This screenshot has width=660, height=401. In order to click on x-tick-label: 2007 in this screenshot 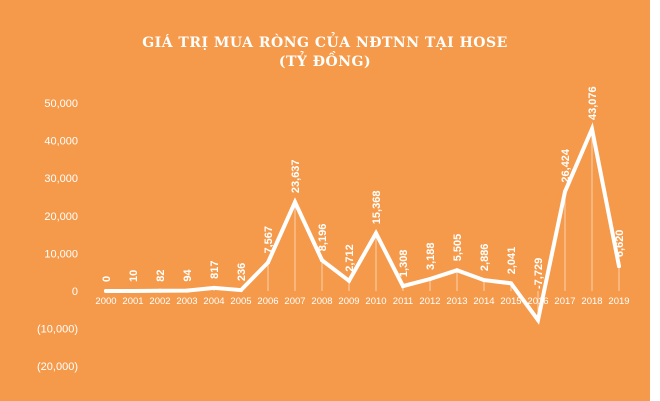, I will do `click(294, 301)`.